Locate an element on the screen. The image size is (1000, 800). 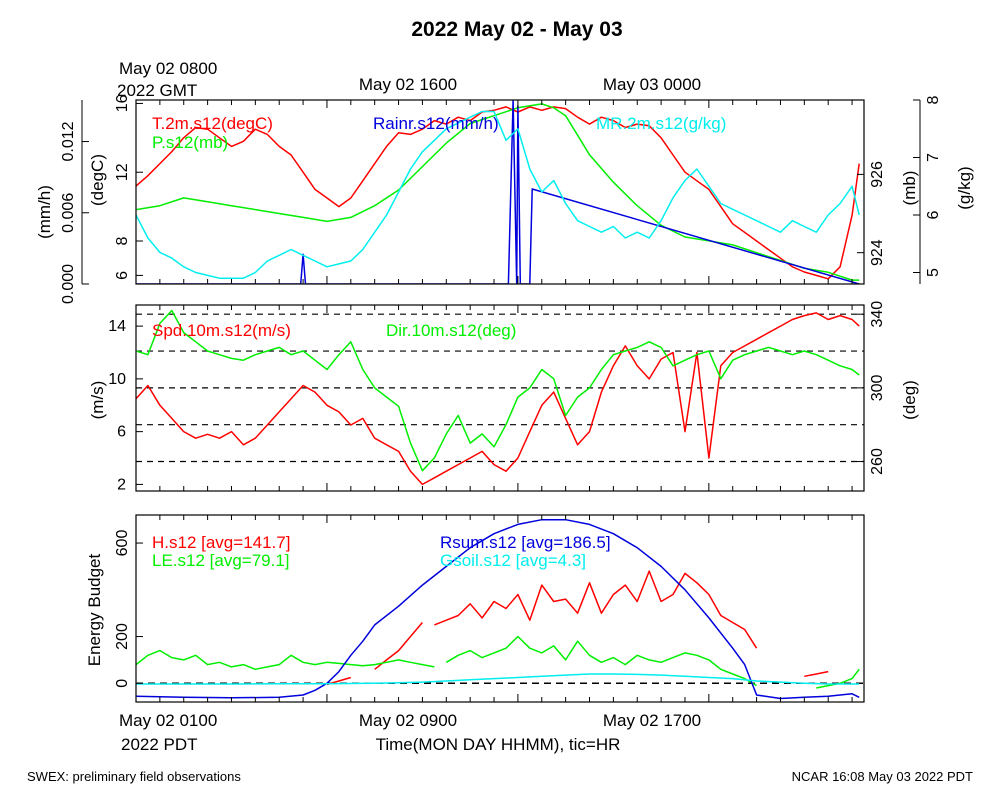
bottom-time-label-start-tz: 2022 PDT is located at coordinates (159, 744).